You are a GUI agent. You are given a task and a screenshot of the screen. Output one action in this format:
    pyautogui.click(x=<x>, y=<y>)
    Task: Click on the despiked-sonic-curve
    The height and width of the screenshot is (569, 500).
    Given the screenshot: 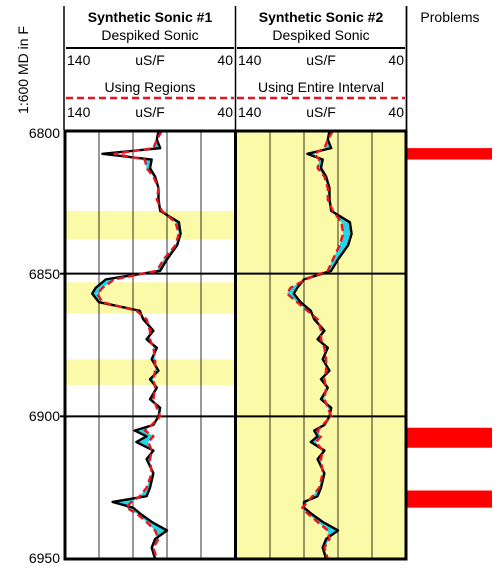 What is the action you would take?
    pyautogui.click(x=322, y=345)
    